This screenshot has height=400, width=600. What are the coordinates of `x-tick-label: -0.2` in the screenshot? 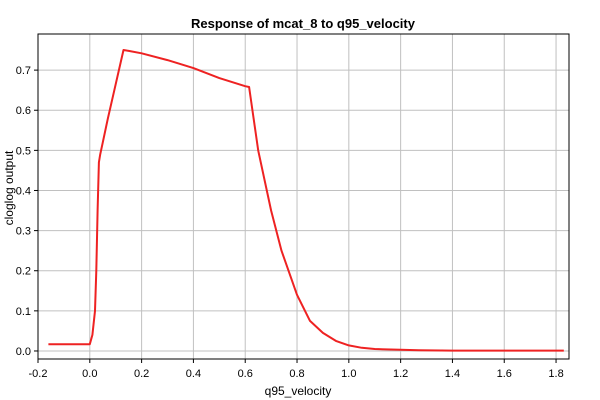 It's located at (38, 374).